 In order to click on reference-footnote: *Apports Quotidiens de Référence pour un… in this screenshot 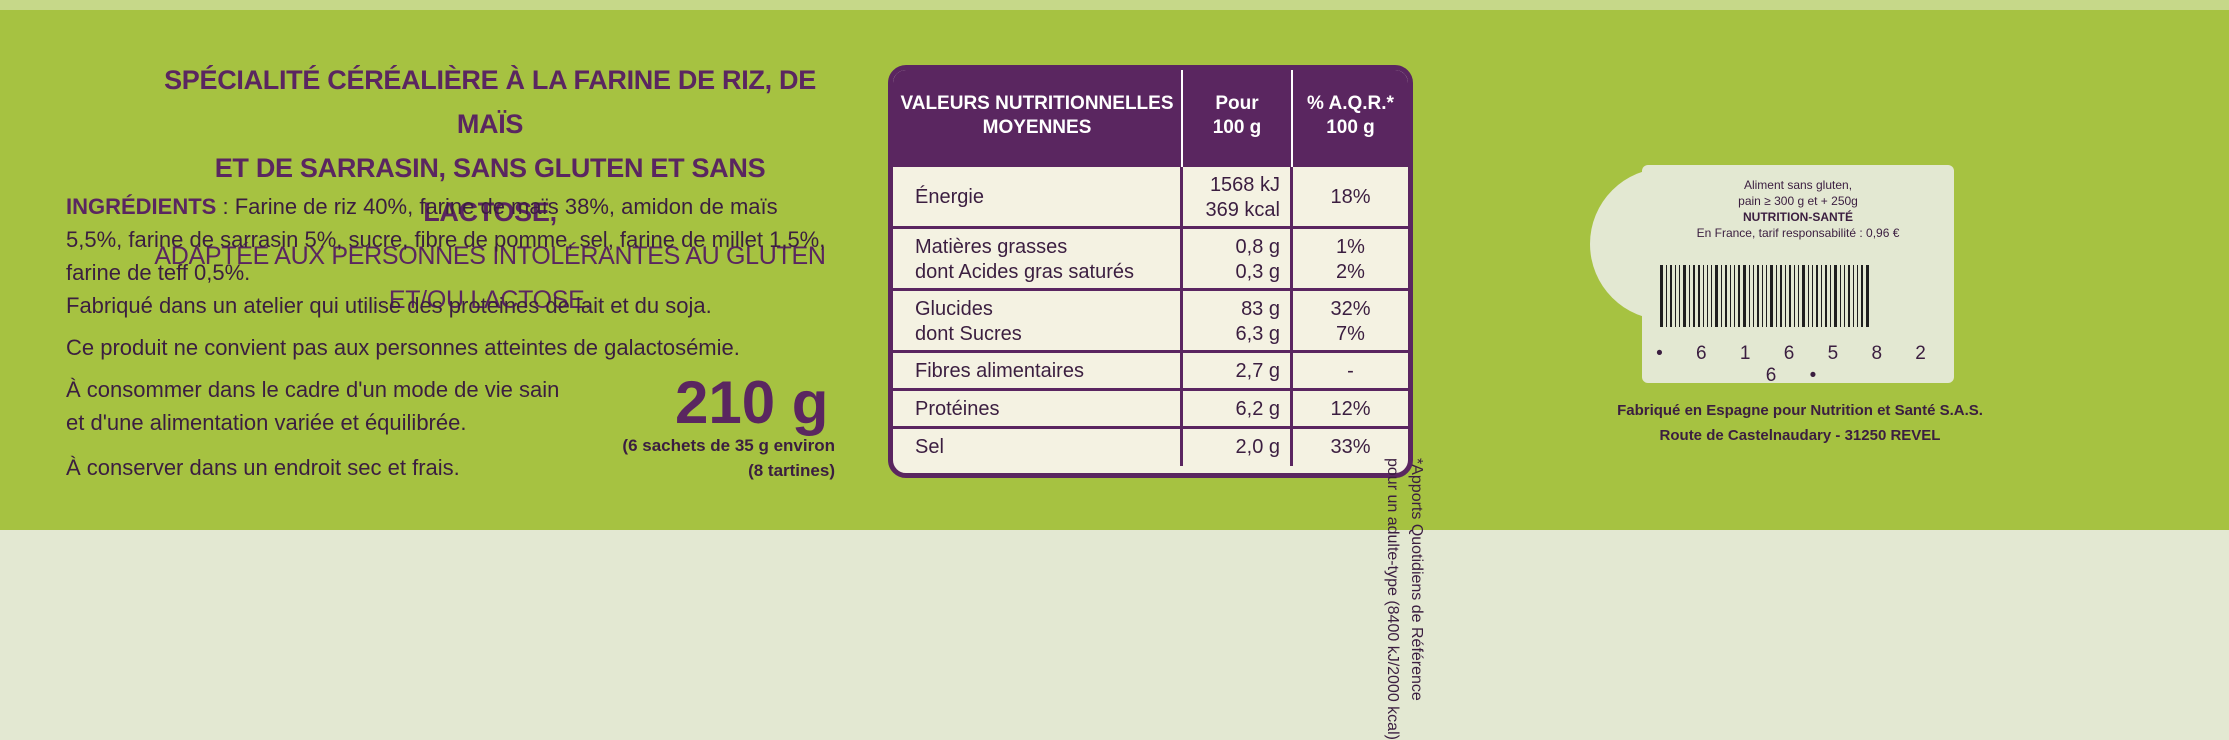, I will do `click(1435, 449)`.